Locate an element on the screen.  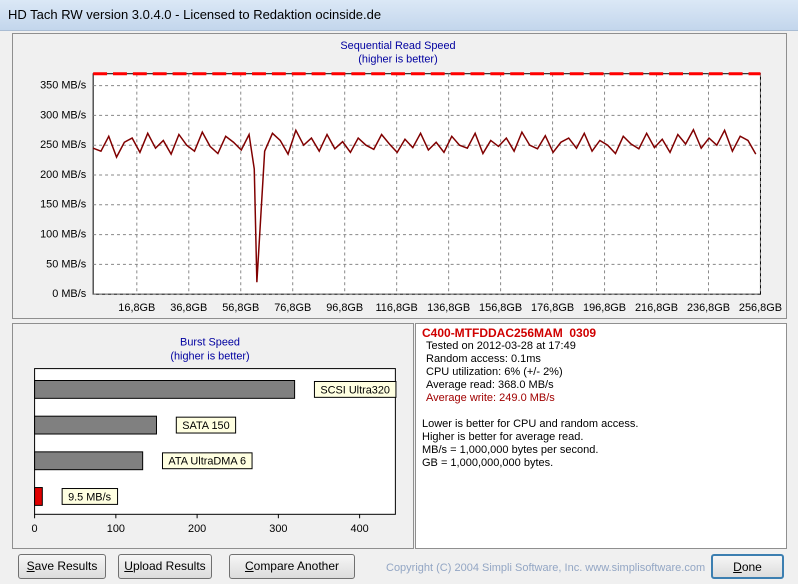
info-line: Average write: 249.0 MB/s is located at coordinates (490, 398).